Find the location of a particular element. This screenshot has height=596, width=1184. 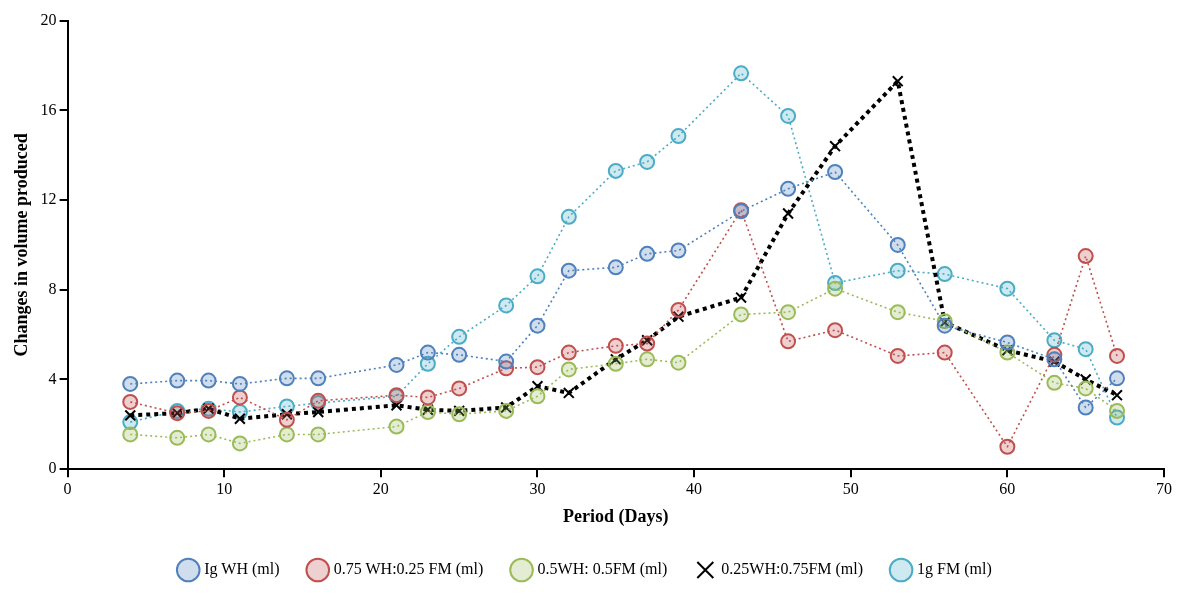

y-tick-label: 4 is located at coordinates (52, 378).